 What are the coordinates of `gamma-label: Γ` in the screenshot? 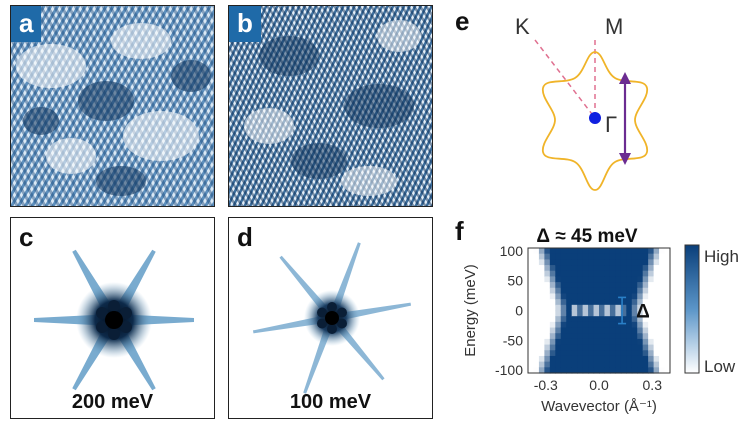 It's located at (611, 124).